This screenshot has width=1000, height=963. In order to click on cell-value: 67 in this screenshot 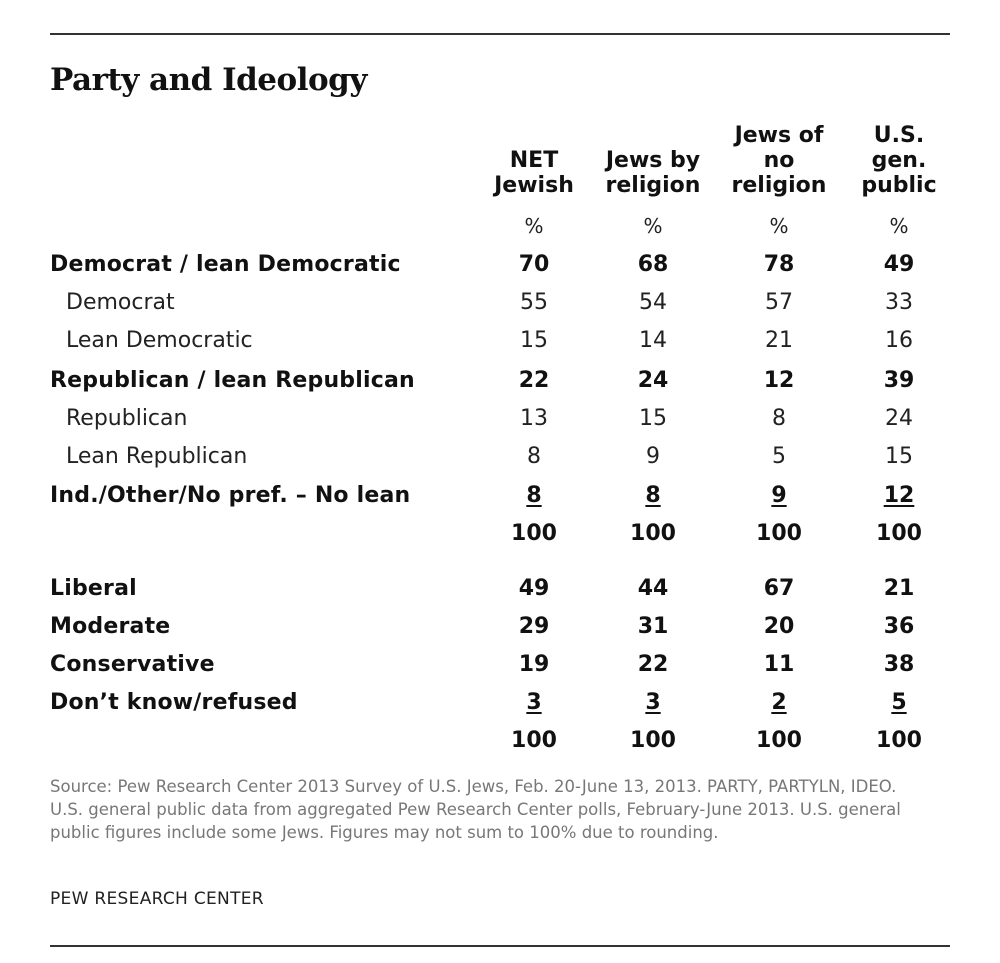, I will do `click(779, 588)`.